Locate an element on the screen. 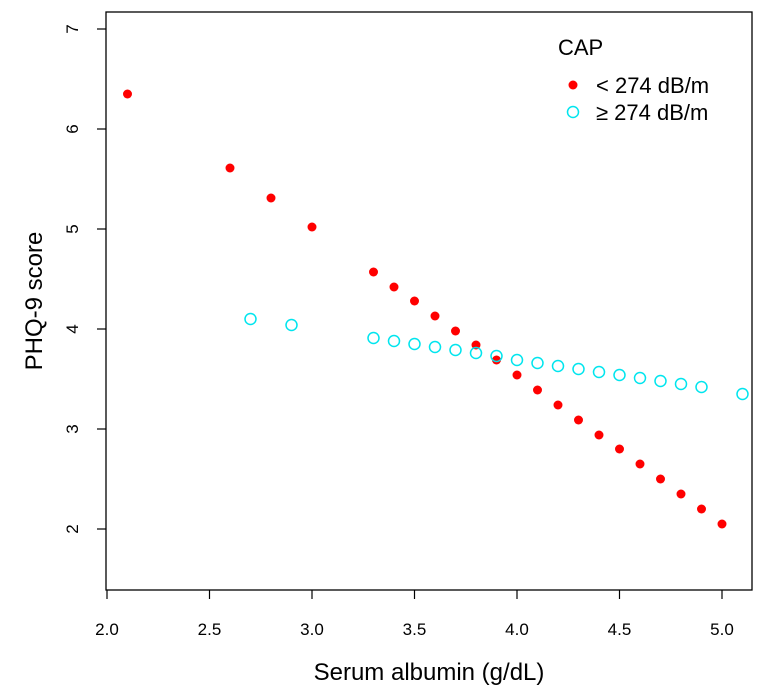 This screenshot has height=695, width=757. x-axis-title: Serum albumin (g/dL) is located at coordinates (429, 672).